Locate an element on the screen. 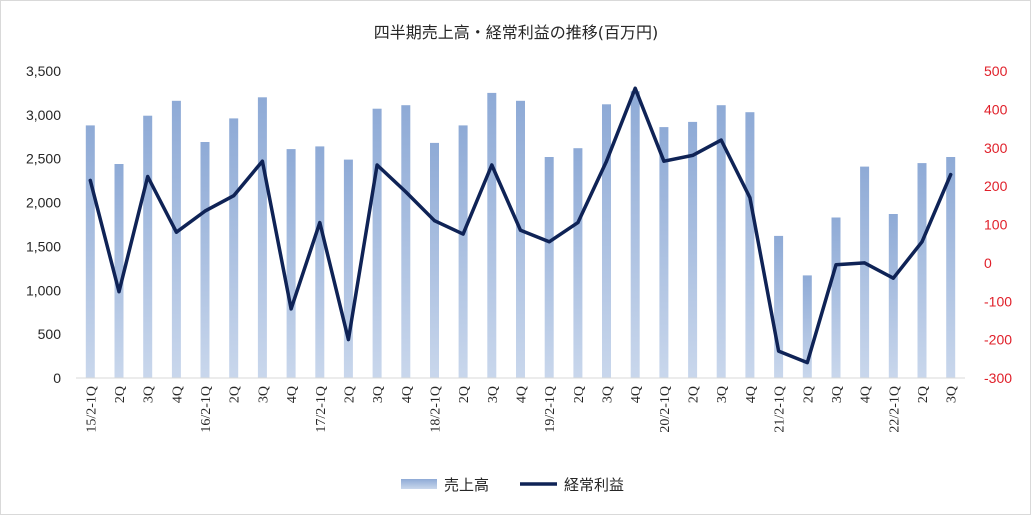 This screenshot has height=516, width=1031. legend-swatch-sales is located at coordinates (419, 484).